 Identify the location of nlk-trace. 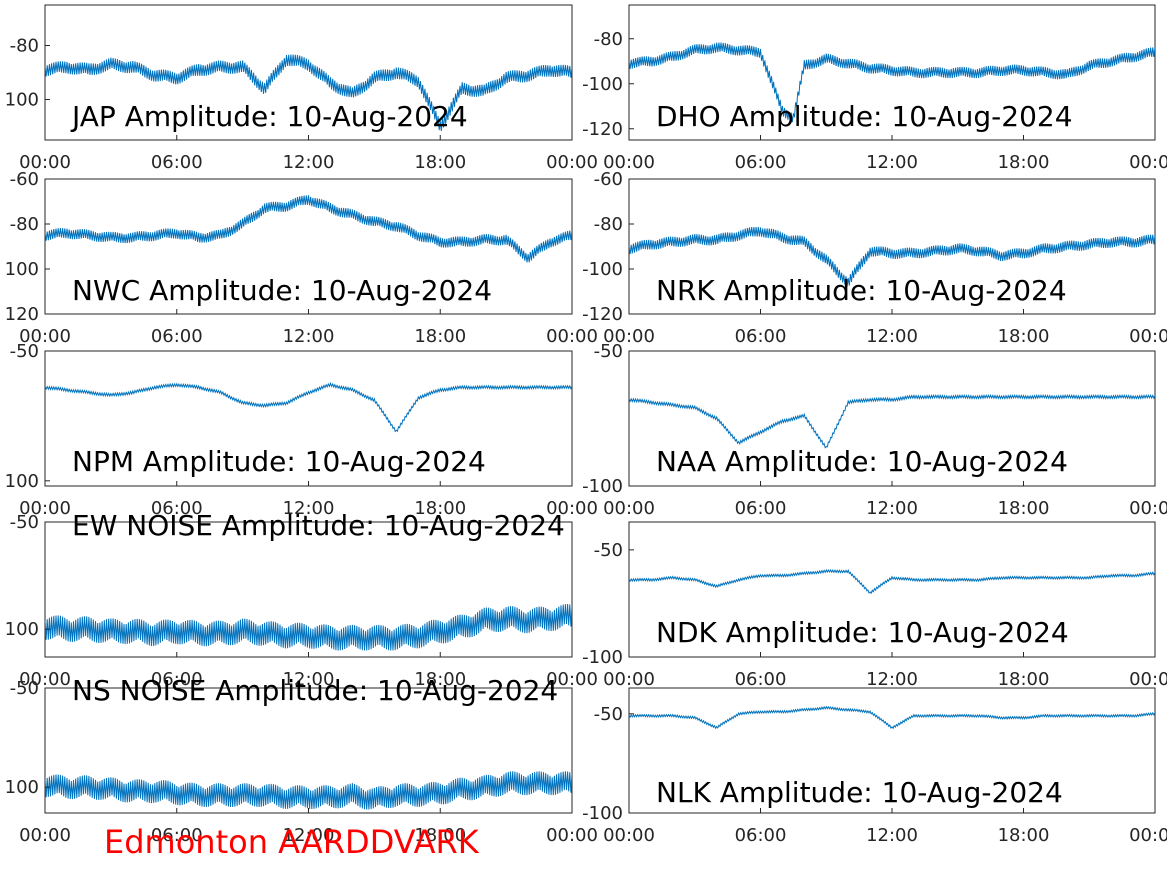
(892, 717).